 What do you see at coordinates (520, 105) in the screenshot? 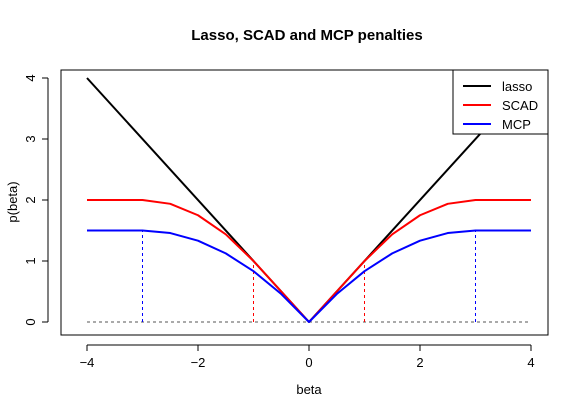
I see `legend-label-scad: SCAD` at bounding box center [520, 105].